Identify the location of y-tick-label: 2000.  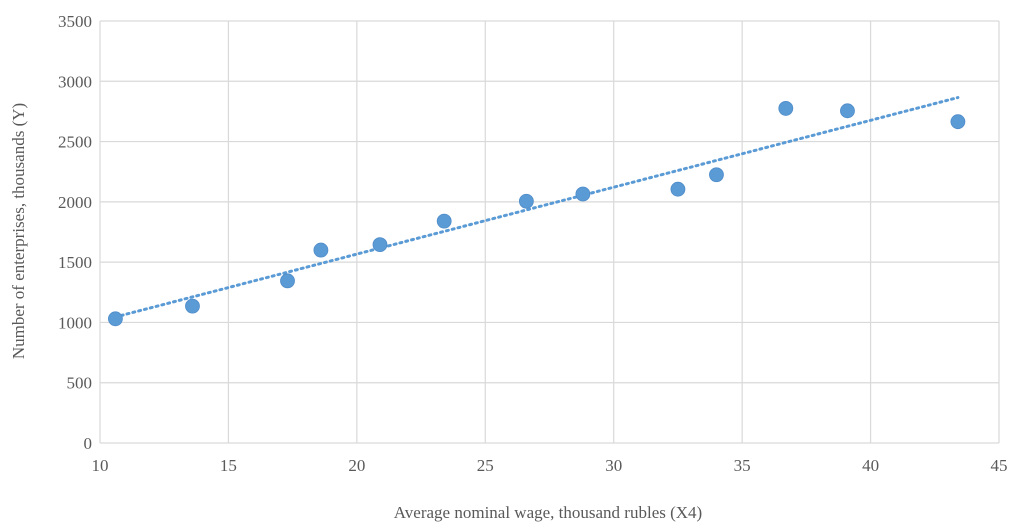
(75, 202).